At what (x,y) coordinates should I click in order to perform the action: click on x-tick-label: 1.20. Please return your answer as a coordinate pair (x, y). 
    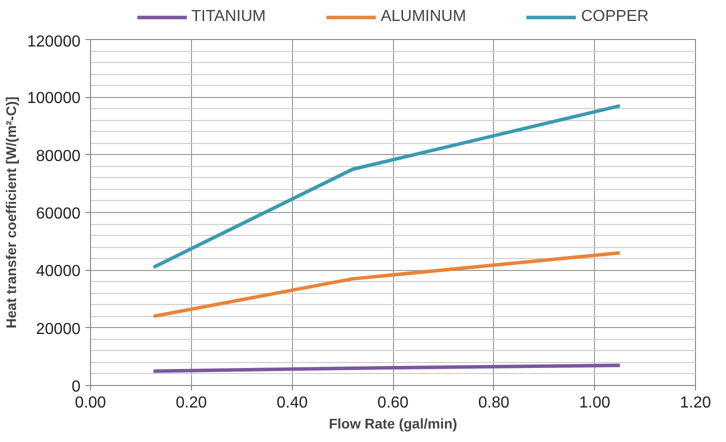
    Looking at the image, I should click on (696, 403).